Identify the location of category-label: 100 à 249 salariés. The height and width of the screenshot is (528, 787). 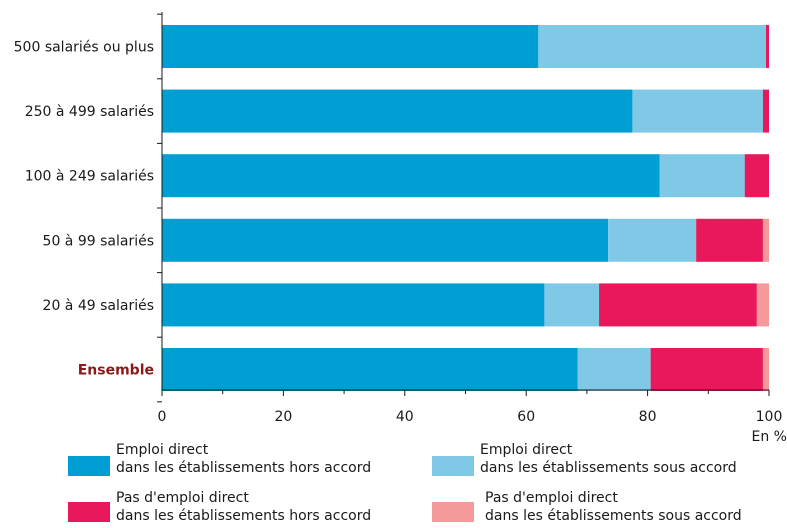
(89, 177).